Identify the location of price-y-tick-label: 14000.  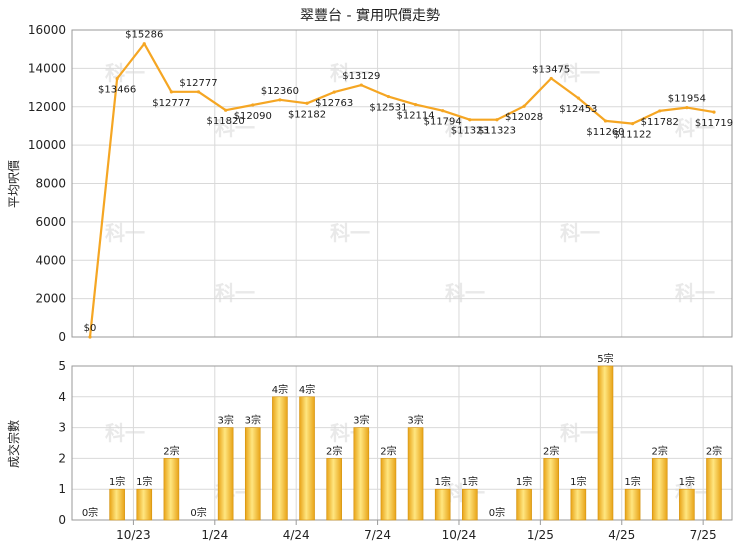
(47, 68).